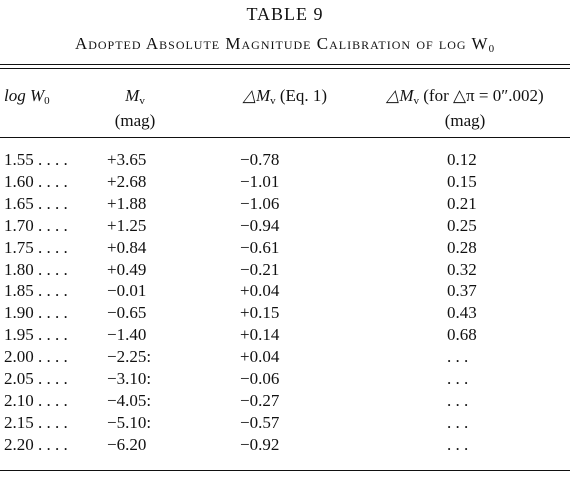  What do you see at coordinates (285, 357) in the screenshot?
I see `table-row: 2.00 . . . . −2.25: +0.04 . . .` at bounding box center [285, 357].